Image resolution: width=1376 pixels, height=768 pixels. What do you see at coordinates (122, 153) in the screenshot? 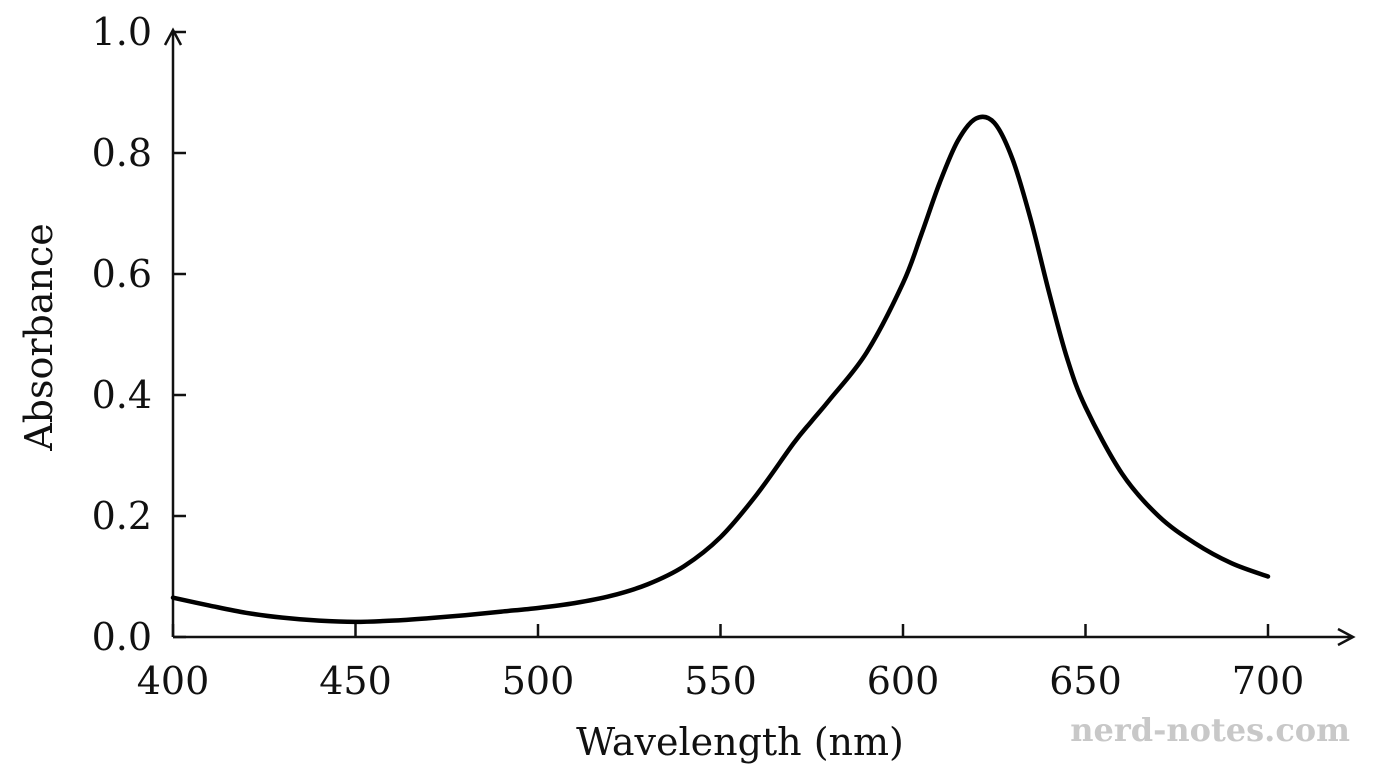
I see `y-tick-label: 0.8` at bounding box center [122, 153].